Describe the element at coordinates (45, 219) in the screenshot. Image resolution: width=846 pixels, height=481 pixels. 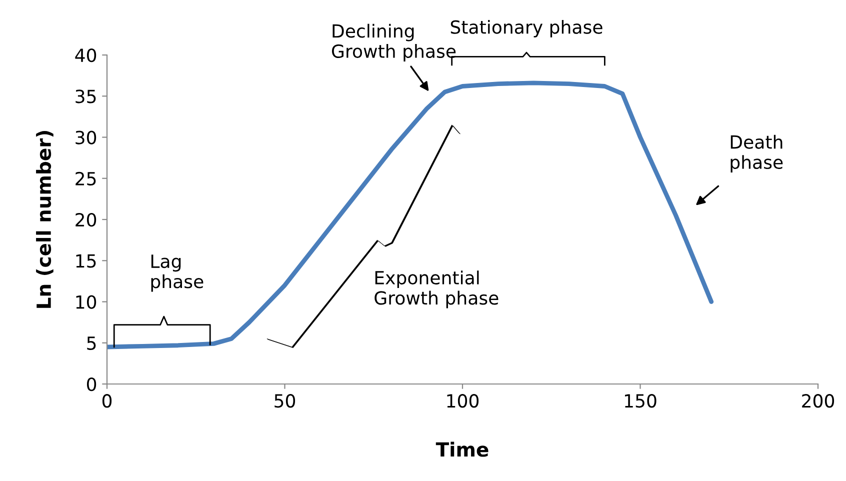
I see `y-axis-title: Ln (cell number)` at that location.